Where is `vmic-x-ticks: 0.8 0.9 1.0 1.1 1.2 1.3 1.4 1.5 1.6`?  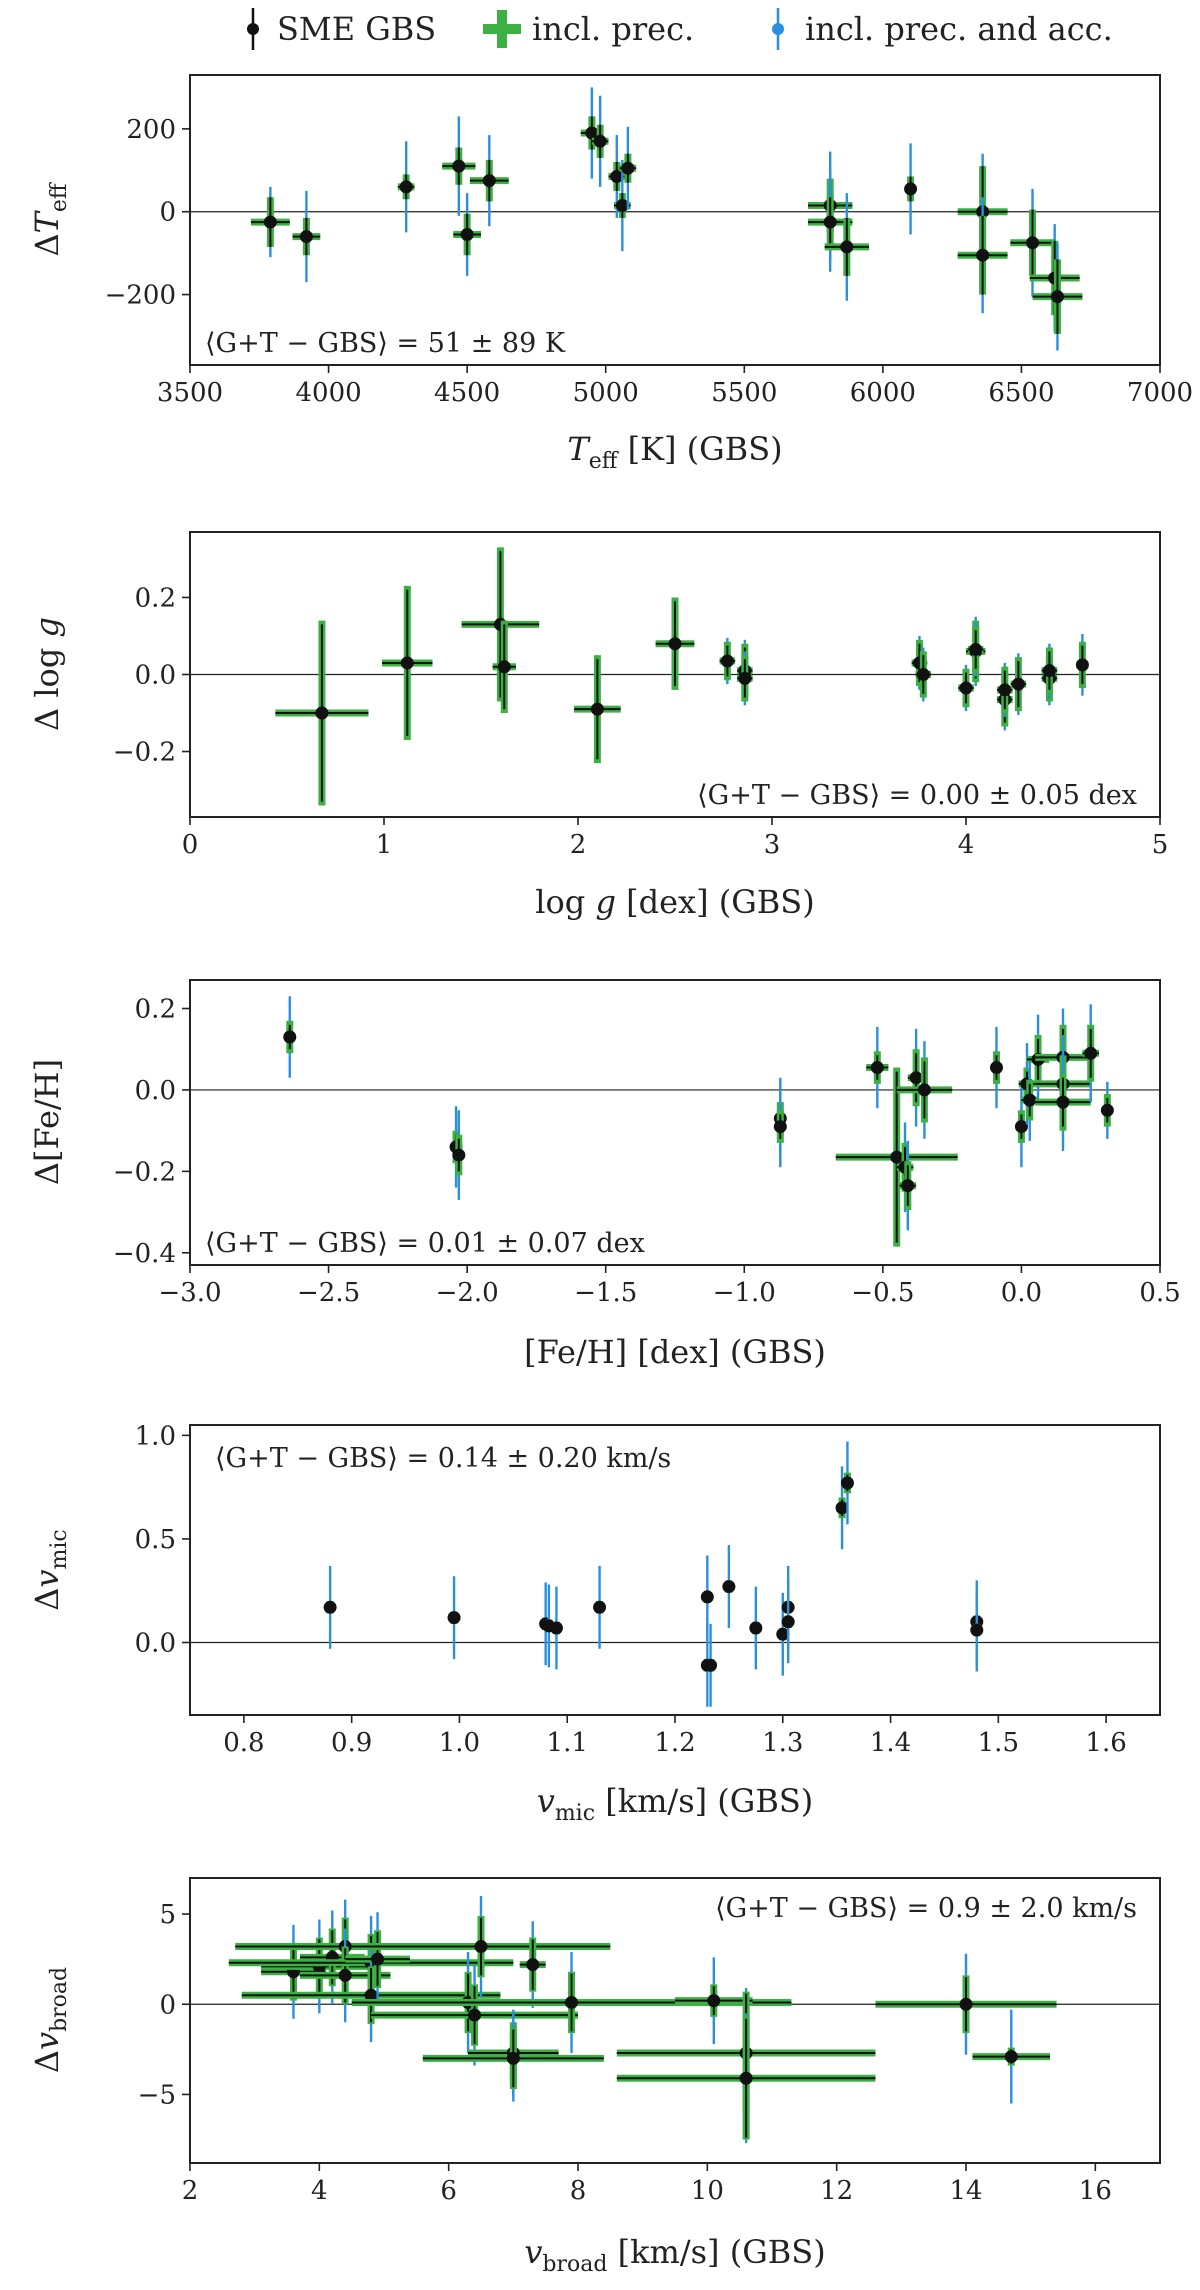 vmic-x-ticks: 0.8 0.9 1.0 1.1 1.2 1.3 1.4 1.5 1.6 is located at coordinates (675, 1736).